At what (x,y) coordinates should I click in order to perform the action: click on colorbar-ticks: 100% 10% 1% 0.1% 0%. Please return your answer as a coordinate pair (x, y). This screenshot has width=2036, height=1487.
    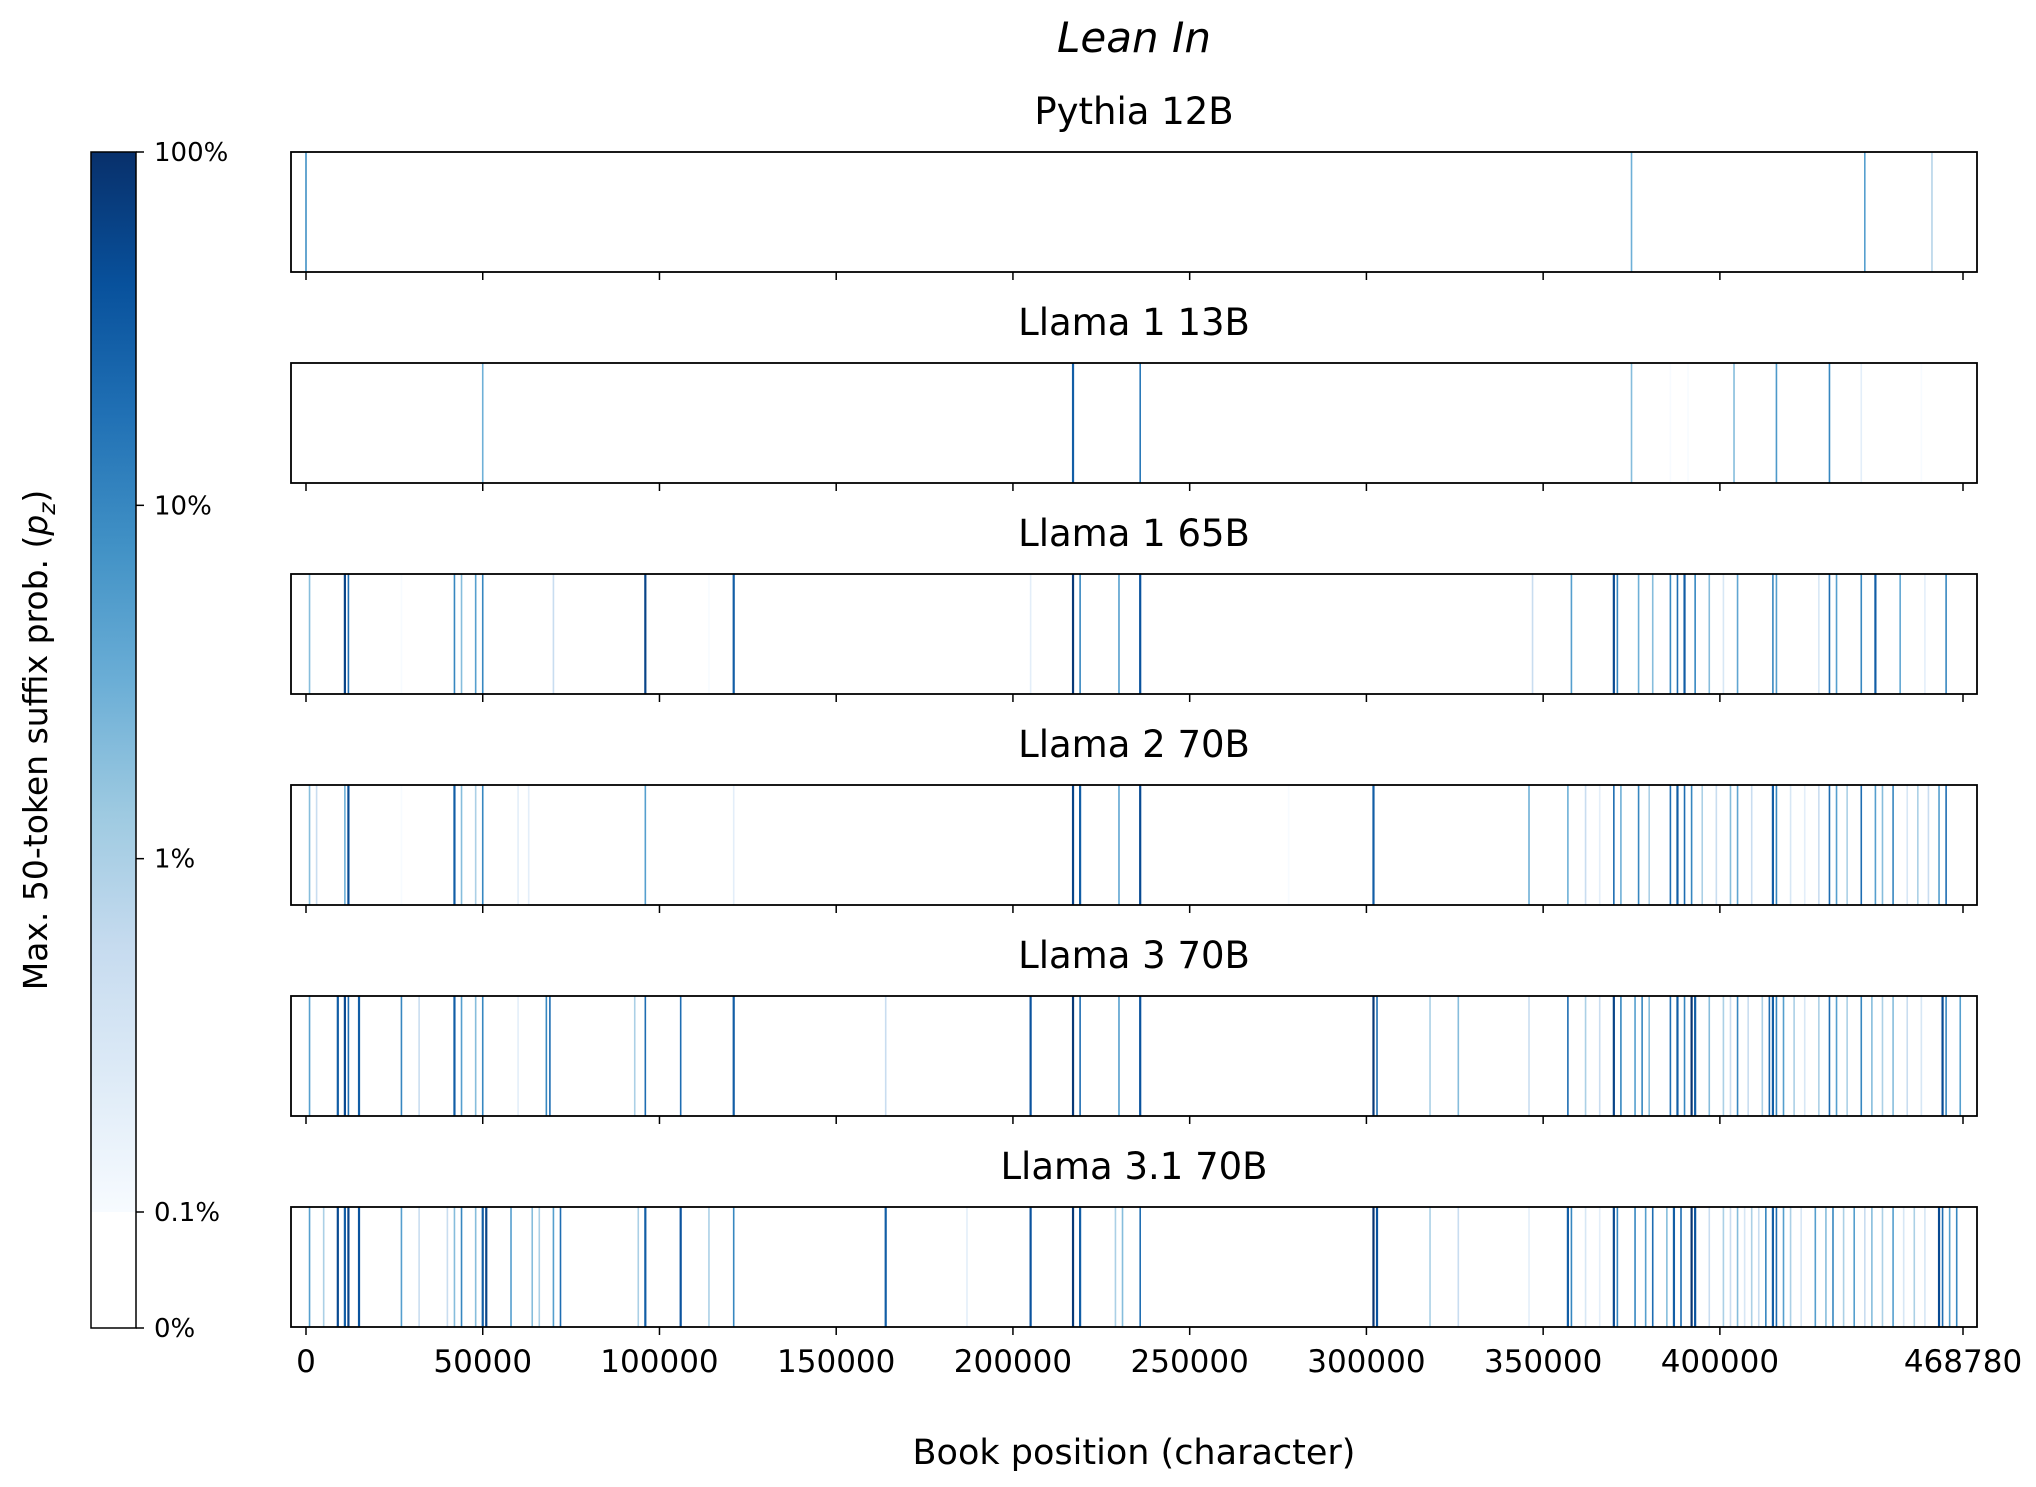
    Looking at the image, I should click on (182, 741).